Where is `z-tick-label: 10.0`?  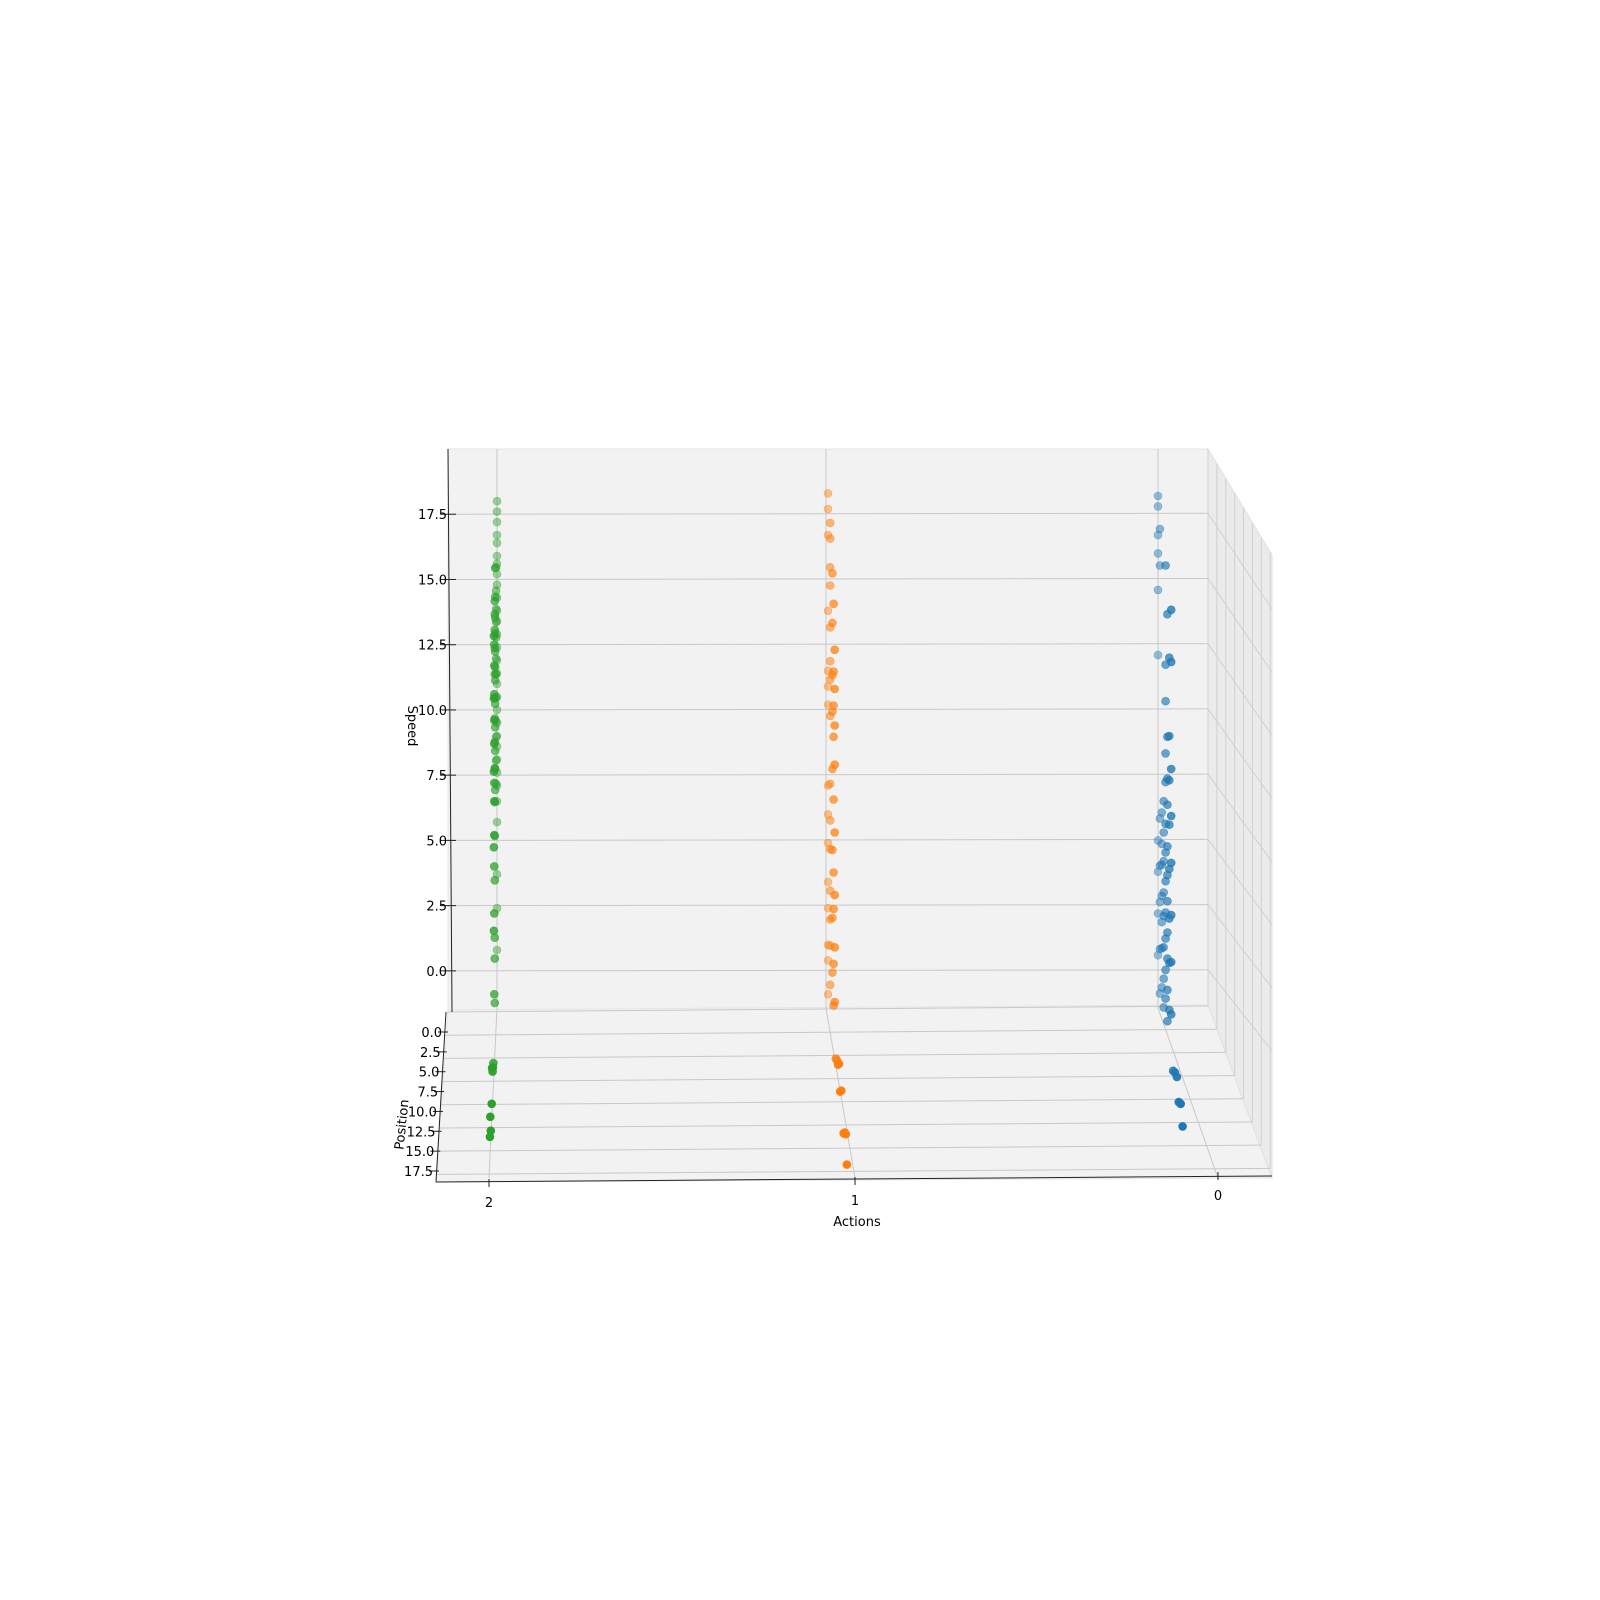 z-tick-label: 10.0 is located at coordinates (432, 711).